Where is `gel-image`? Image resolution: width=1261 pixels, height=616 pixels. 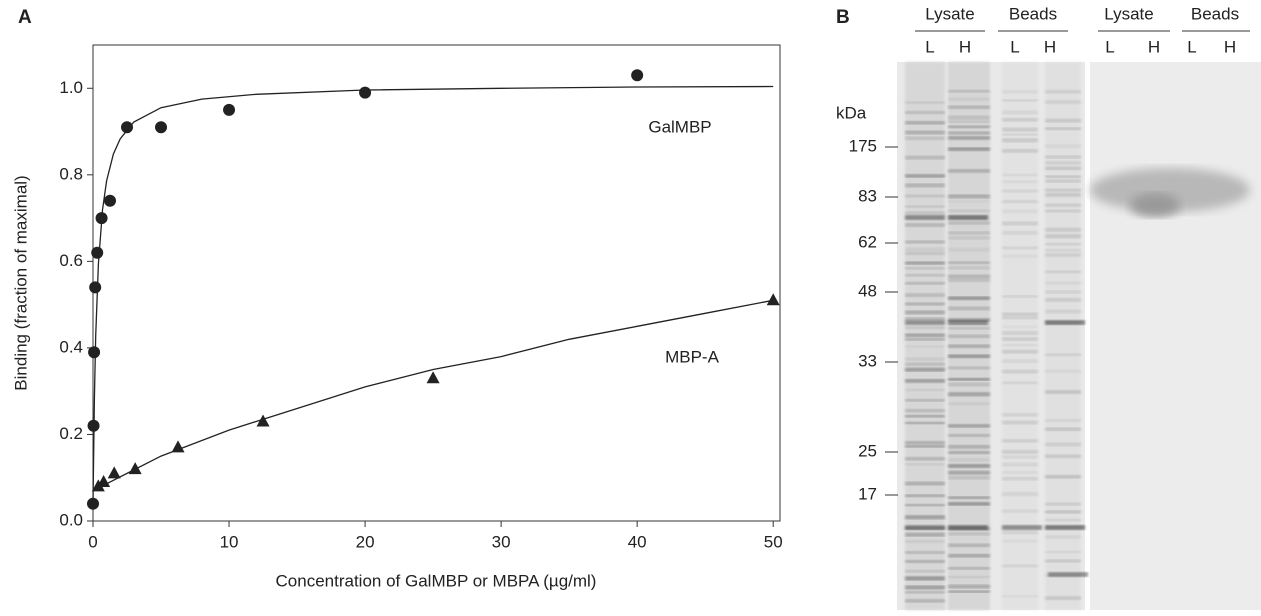 gel-image is located at coordinates (1175, 336).